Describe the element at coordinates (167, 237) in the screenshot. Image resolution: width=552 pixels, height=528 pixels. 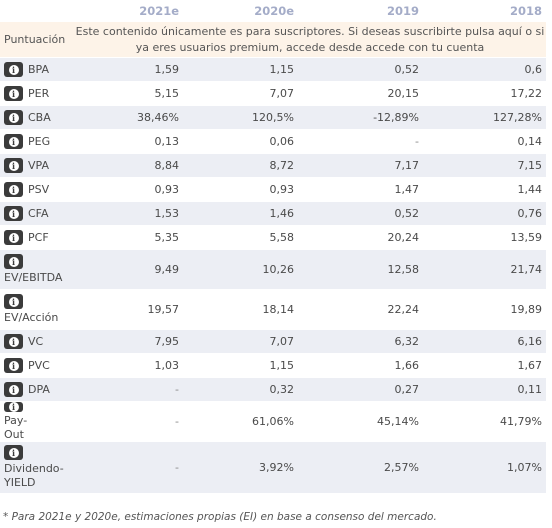
I see `value-cell-2021e: 5,35` at that location.